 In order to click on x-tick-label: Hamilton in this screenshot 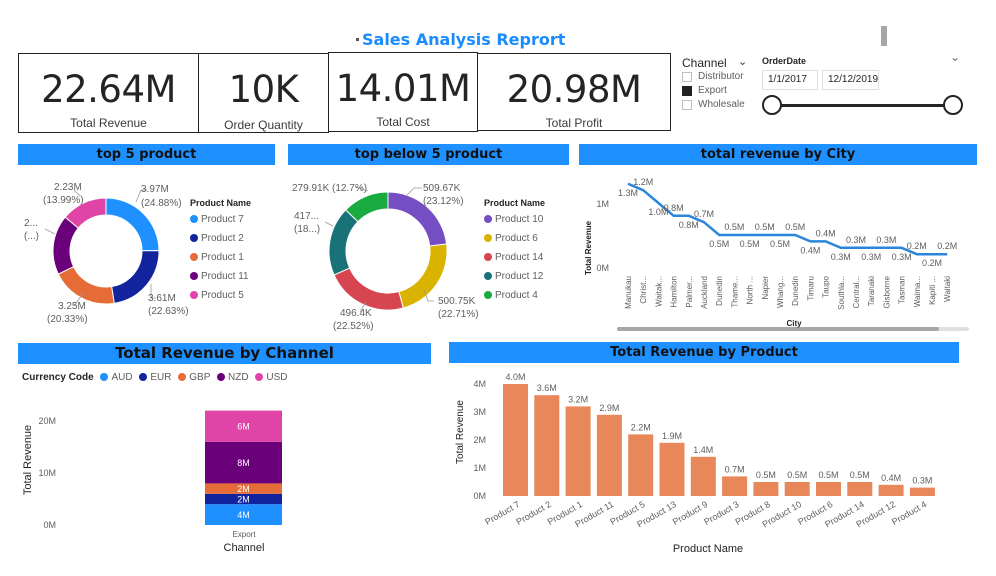, I will do `click(674, 292)`.